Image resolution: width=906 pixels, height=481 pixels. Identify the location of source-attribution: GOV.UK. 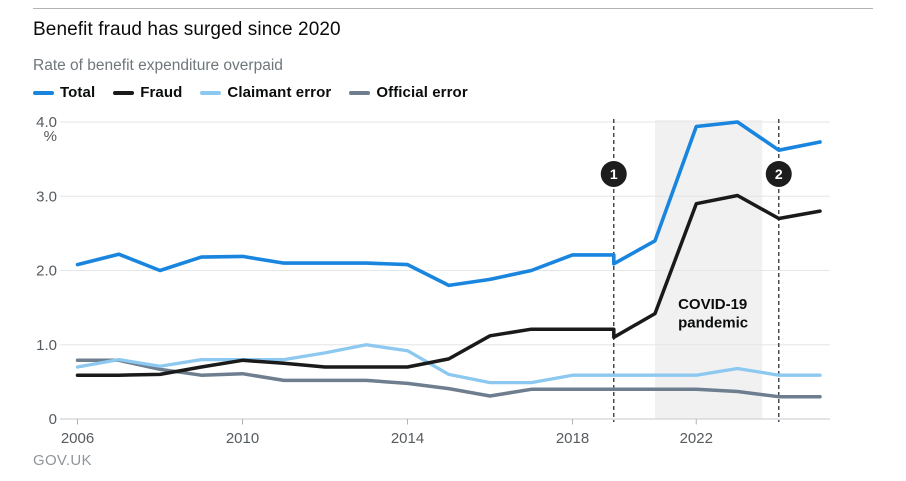
(62, 460).